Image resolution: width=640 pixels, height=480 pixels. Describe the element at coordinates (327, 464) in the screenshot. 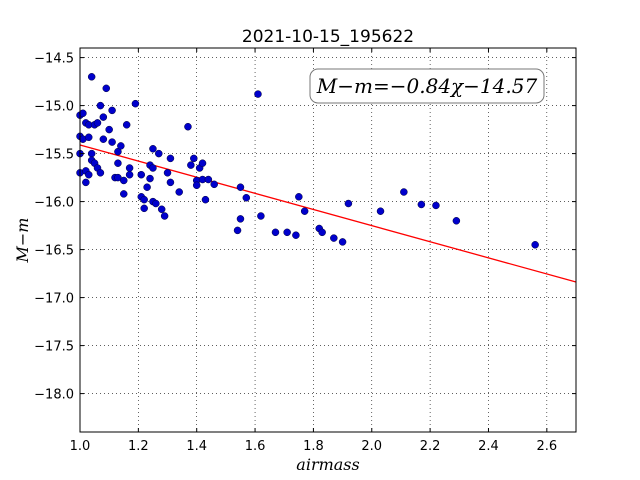

I see `x-axis-label: airmass` at that location.